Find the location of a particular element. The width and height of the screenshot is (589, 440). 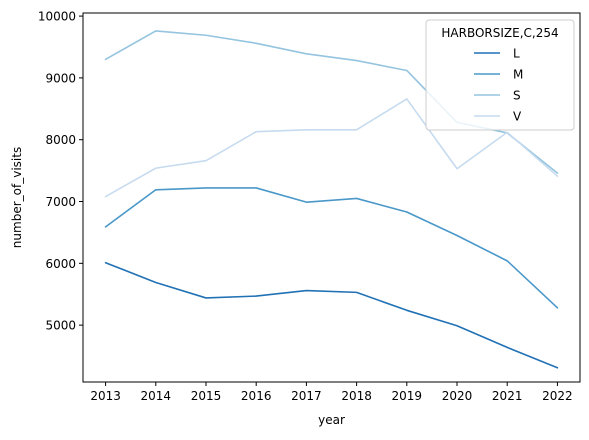

x-tick-label: 2019 is located at coordinates (407, 396).